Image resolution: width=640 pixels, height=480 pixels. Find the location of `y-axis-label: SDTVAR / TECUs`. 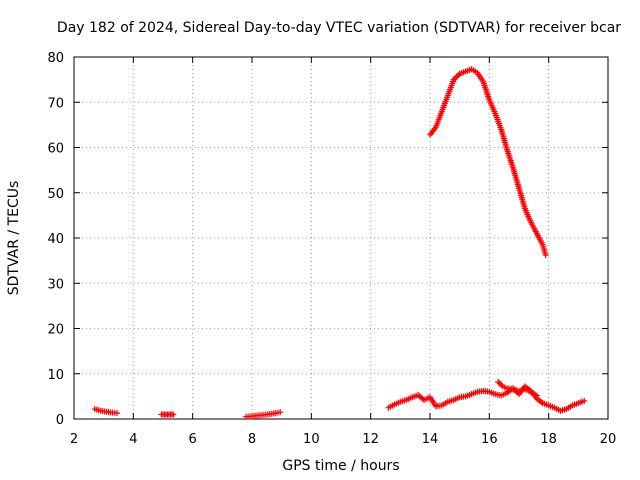

y-axis-label: SDTVAR / TECUs is located at coordinates (14, 238).